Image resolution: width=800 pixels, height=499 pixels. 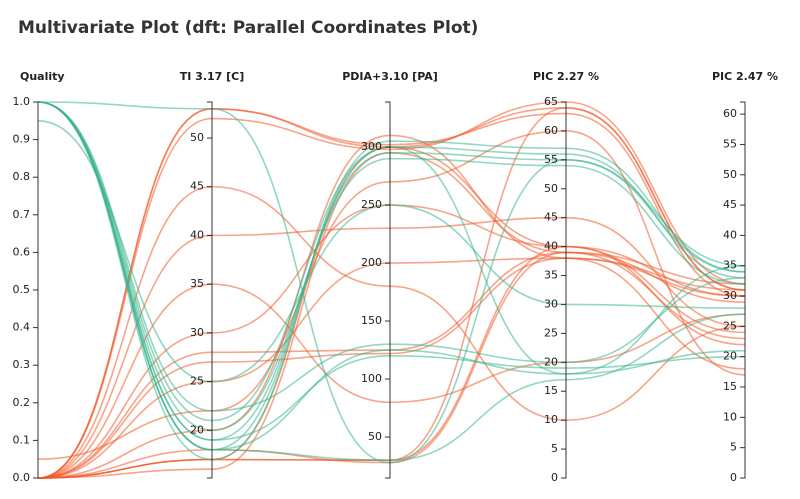 I want to click on tick-label: 100, so click(x=371, y=378).